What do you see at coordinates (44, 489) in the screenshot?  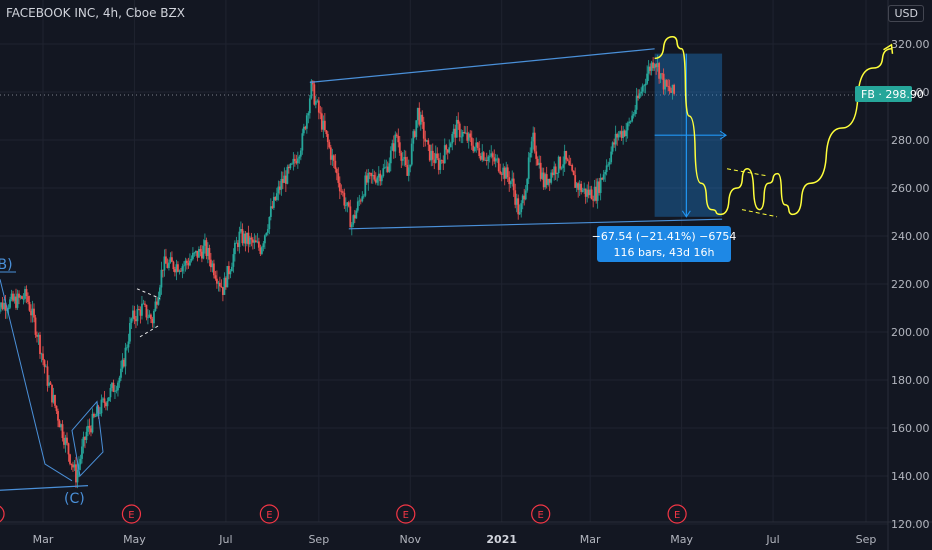 I see `wave-baseline` at bounding box center [44, 489].